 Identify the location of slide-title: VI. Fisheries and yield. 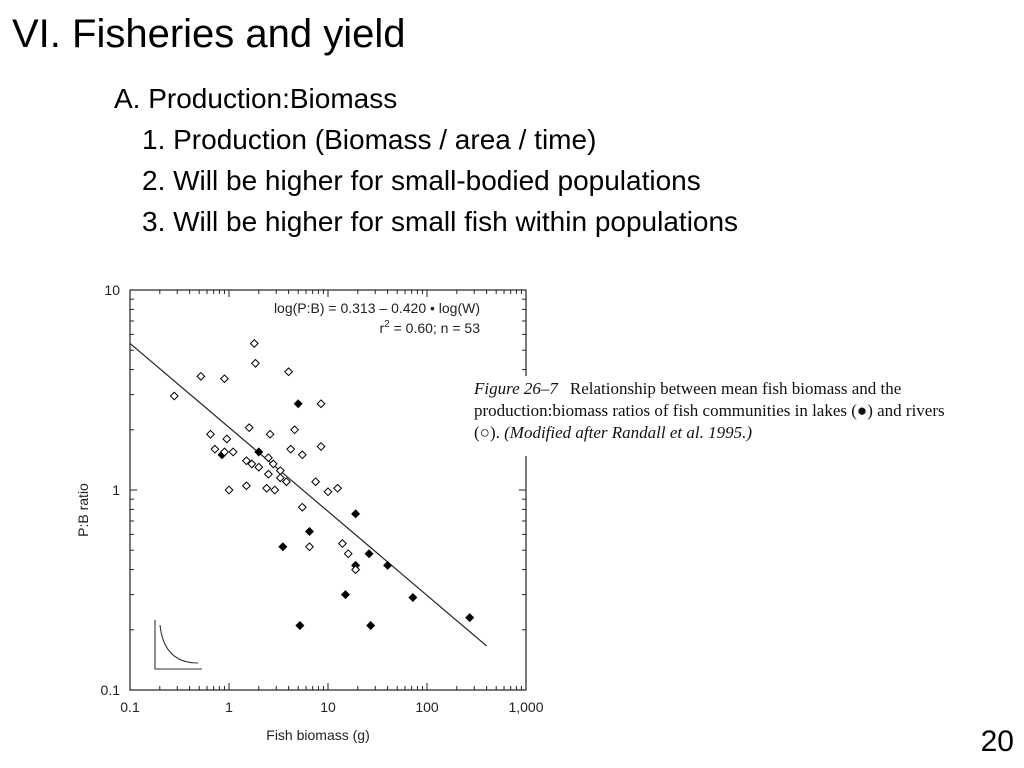
(209, 34).